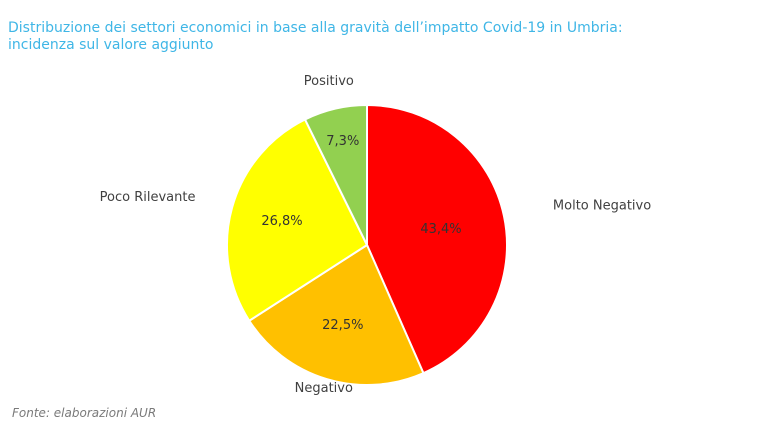 The height and width of the screenshot is (437, 757). What do you see at coordinates (336, 314) in the screenshot?
I see `pie-slice-negativo` at bounding box center [336, 314].